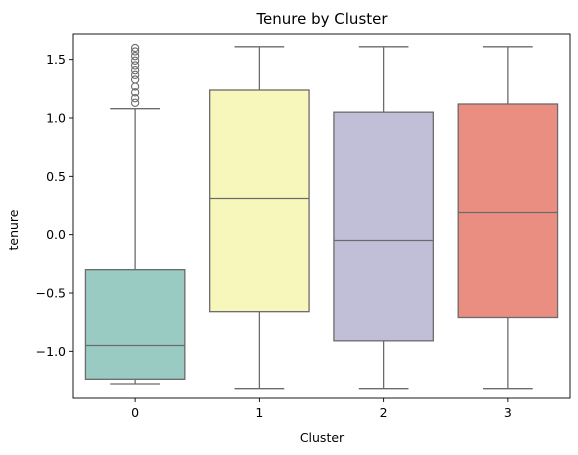 The image size is (578, 455). Describe the element at coordinates (322, 437) in the screenshot. I see `x-axis-label: Cluster` at that location.